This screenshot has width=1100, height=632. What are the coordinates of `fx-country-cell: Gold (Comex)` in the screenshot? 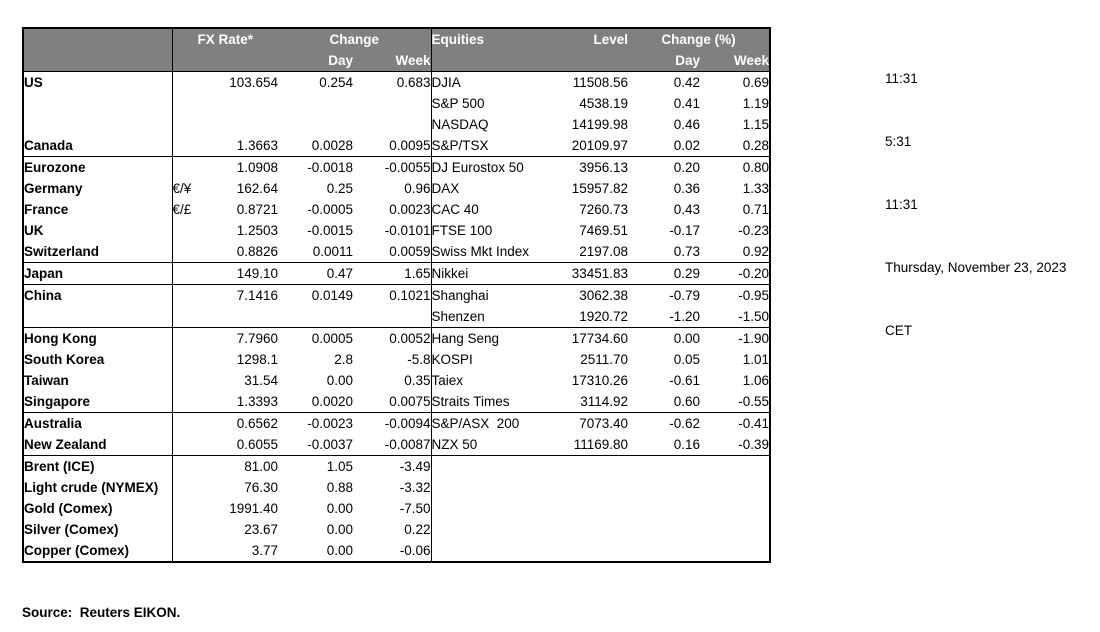 It's located at (98, 508).